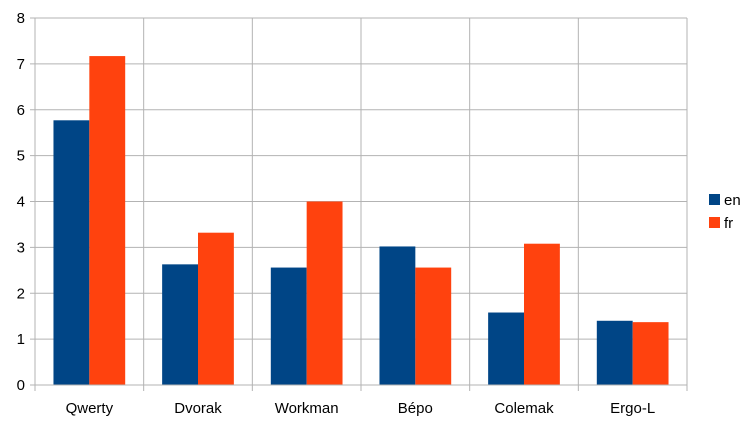 The width and height of the screenshot is (756, 425). What do you see at coordinates (90, 408) in the screenshot?
I see `x-tick-label: Qwerty` at bounding box center [90, 408].